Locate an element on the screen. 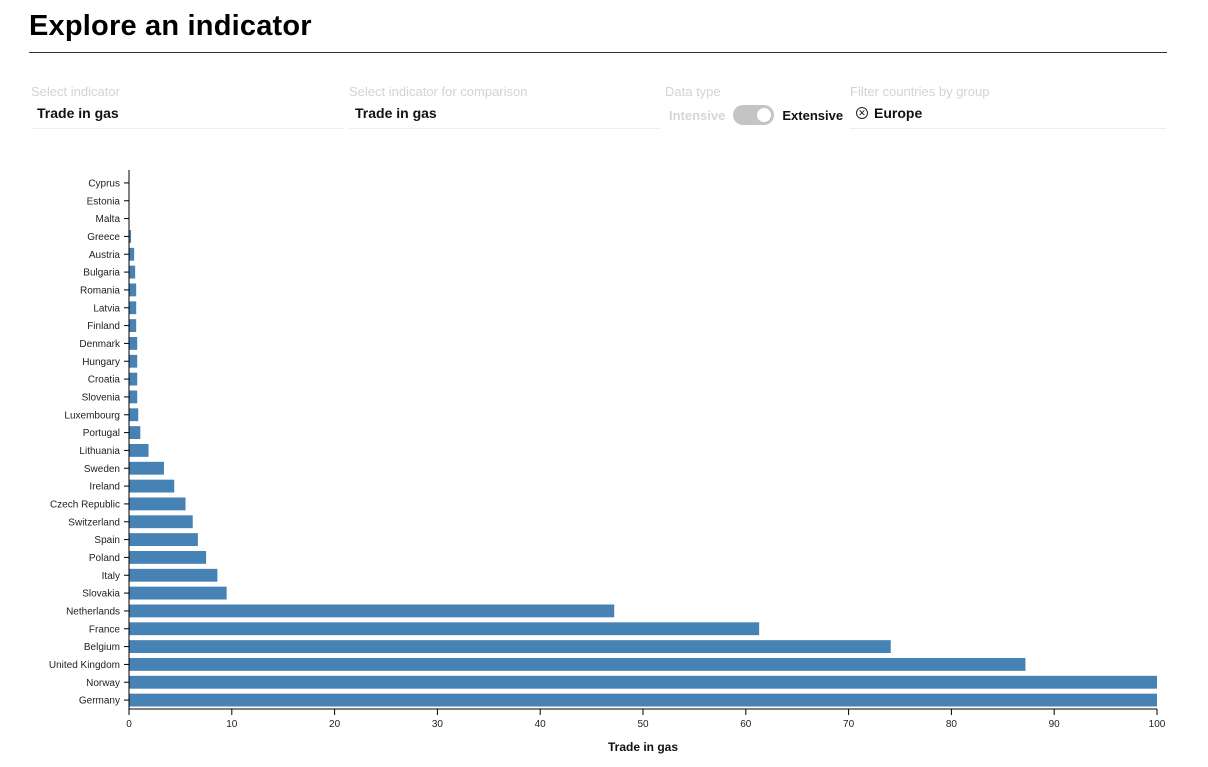 This screenshot has height=767, width=1208. bar-czech-republic is located at coordinates (157, 504).